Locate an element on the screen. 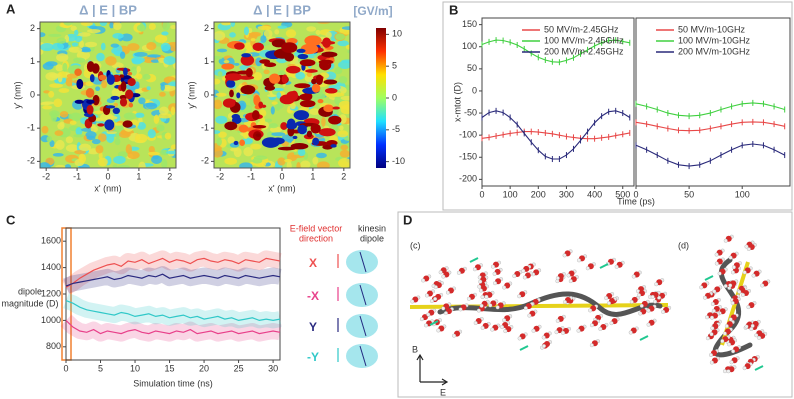 This screenshot has width=794, height=399. x-tick-label: 200 is located at coordinates (538, 194).